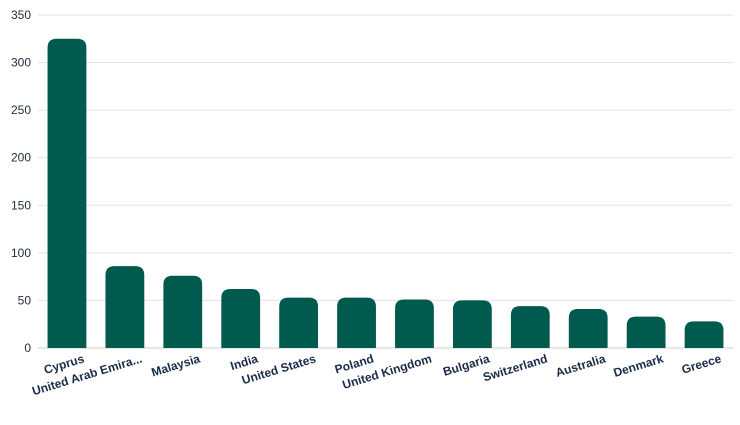 This screenshot has height=425, width=740. Describe the element at coordinates (21, 253) in the screenshot. I see `y-tick-label: 100` at that location.